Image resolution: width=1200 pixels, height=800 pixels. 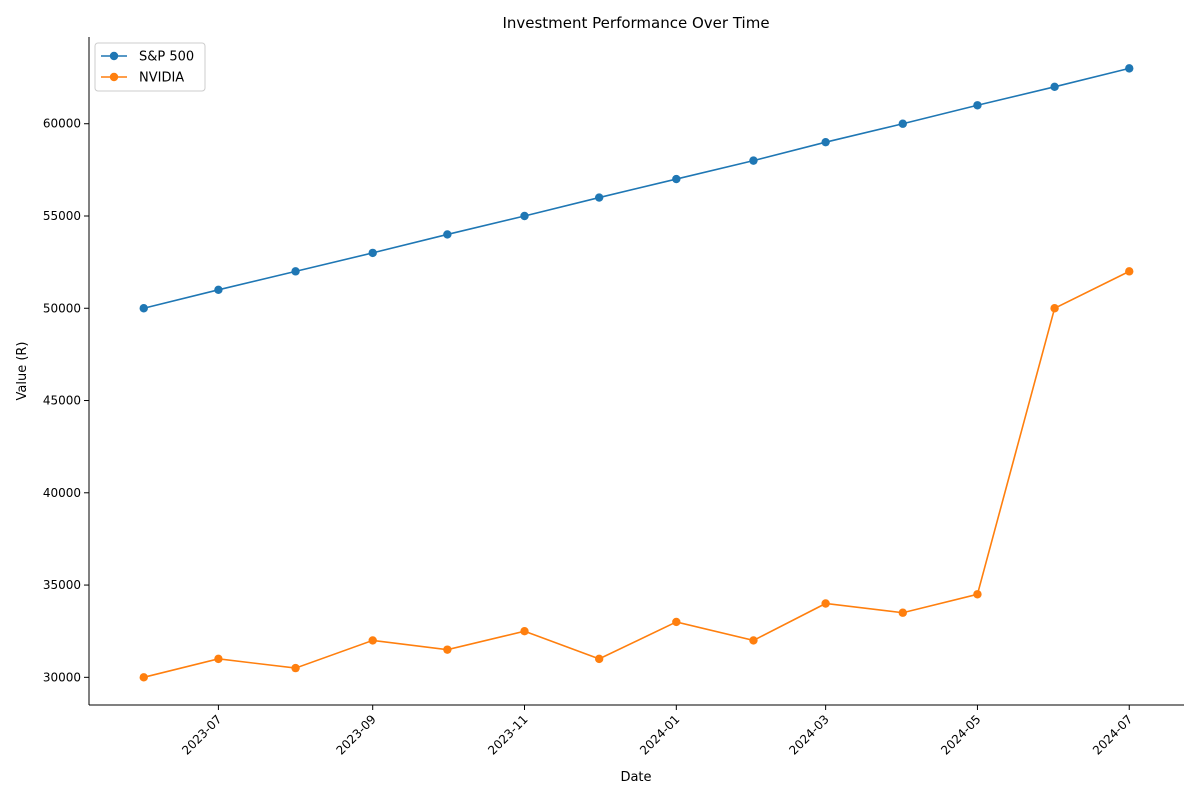 I want to click on y-tick-label: 50000, so click(x=62, y=308).